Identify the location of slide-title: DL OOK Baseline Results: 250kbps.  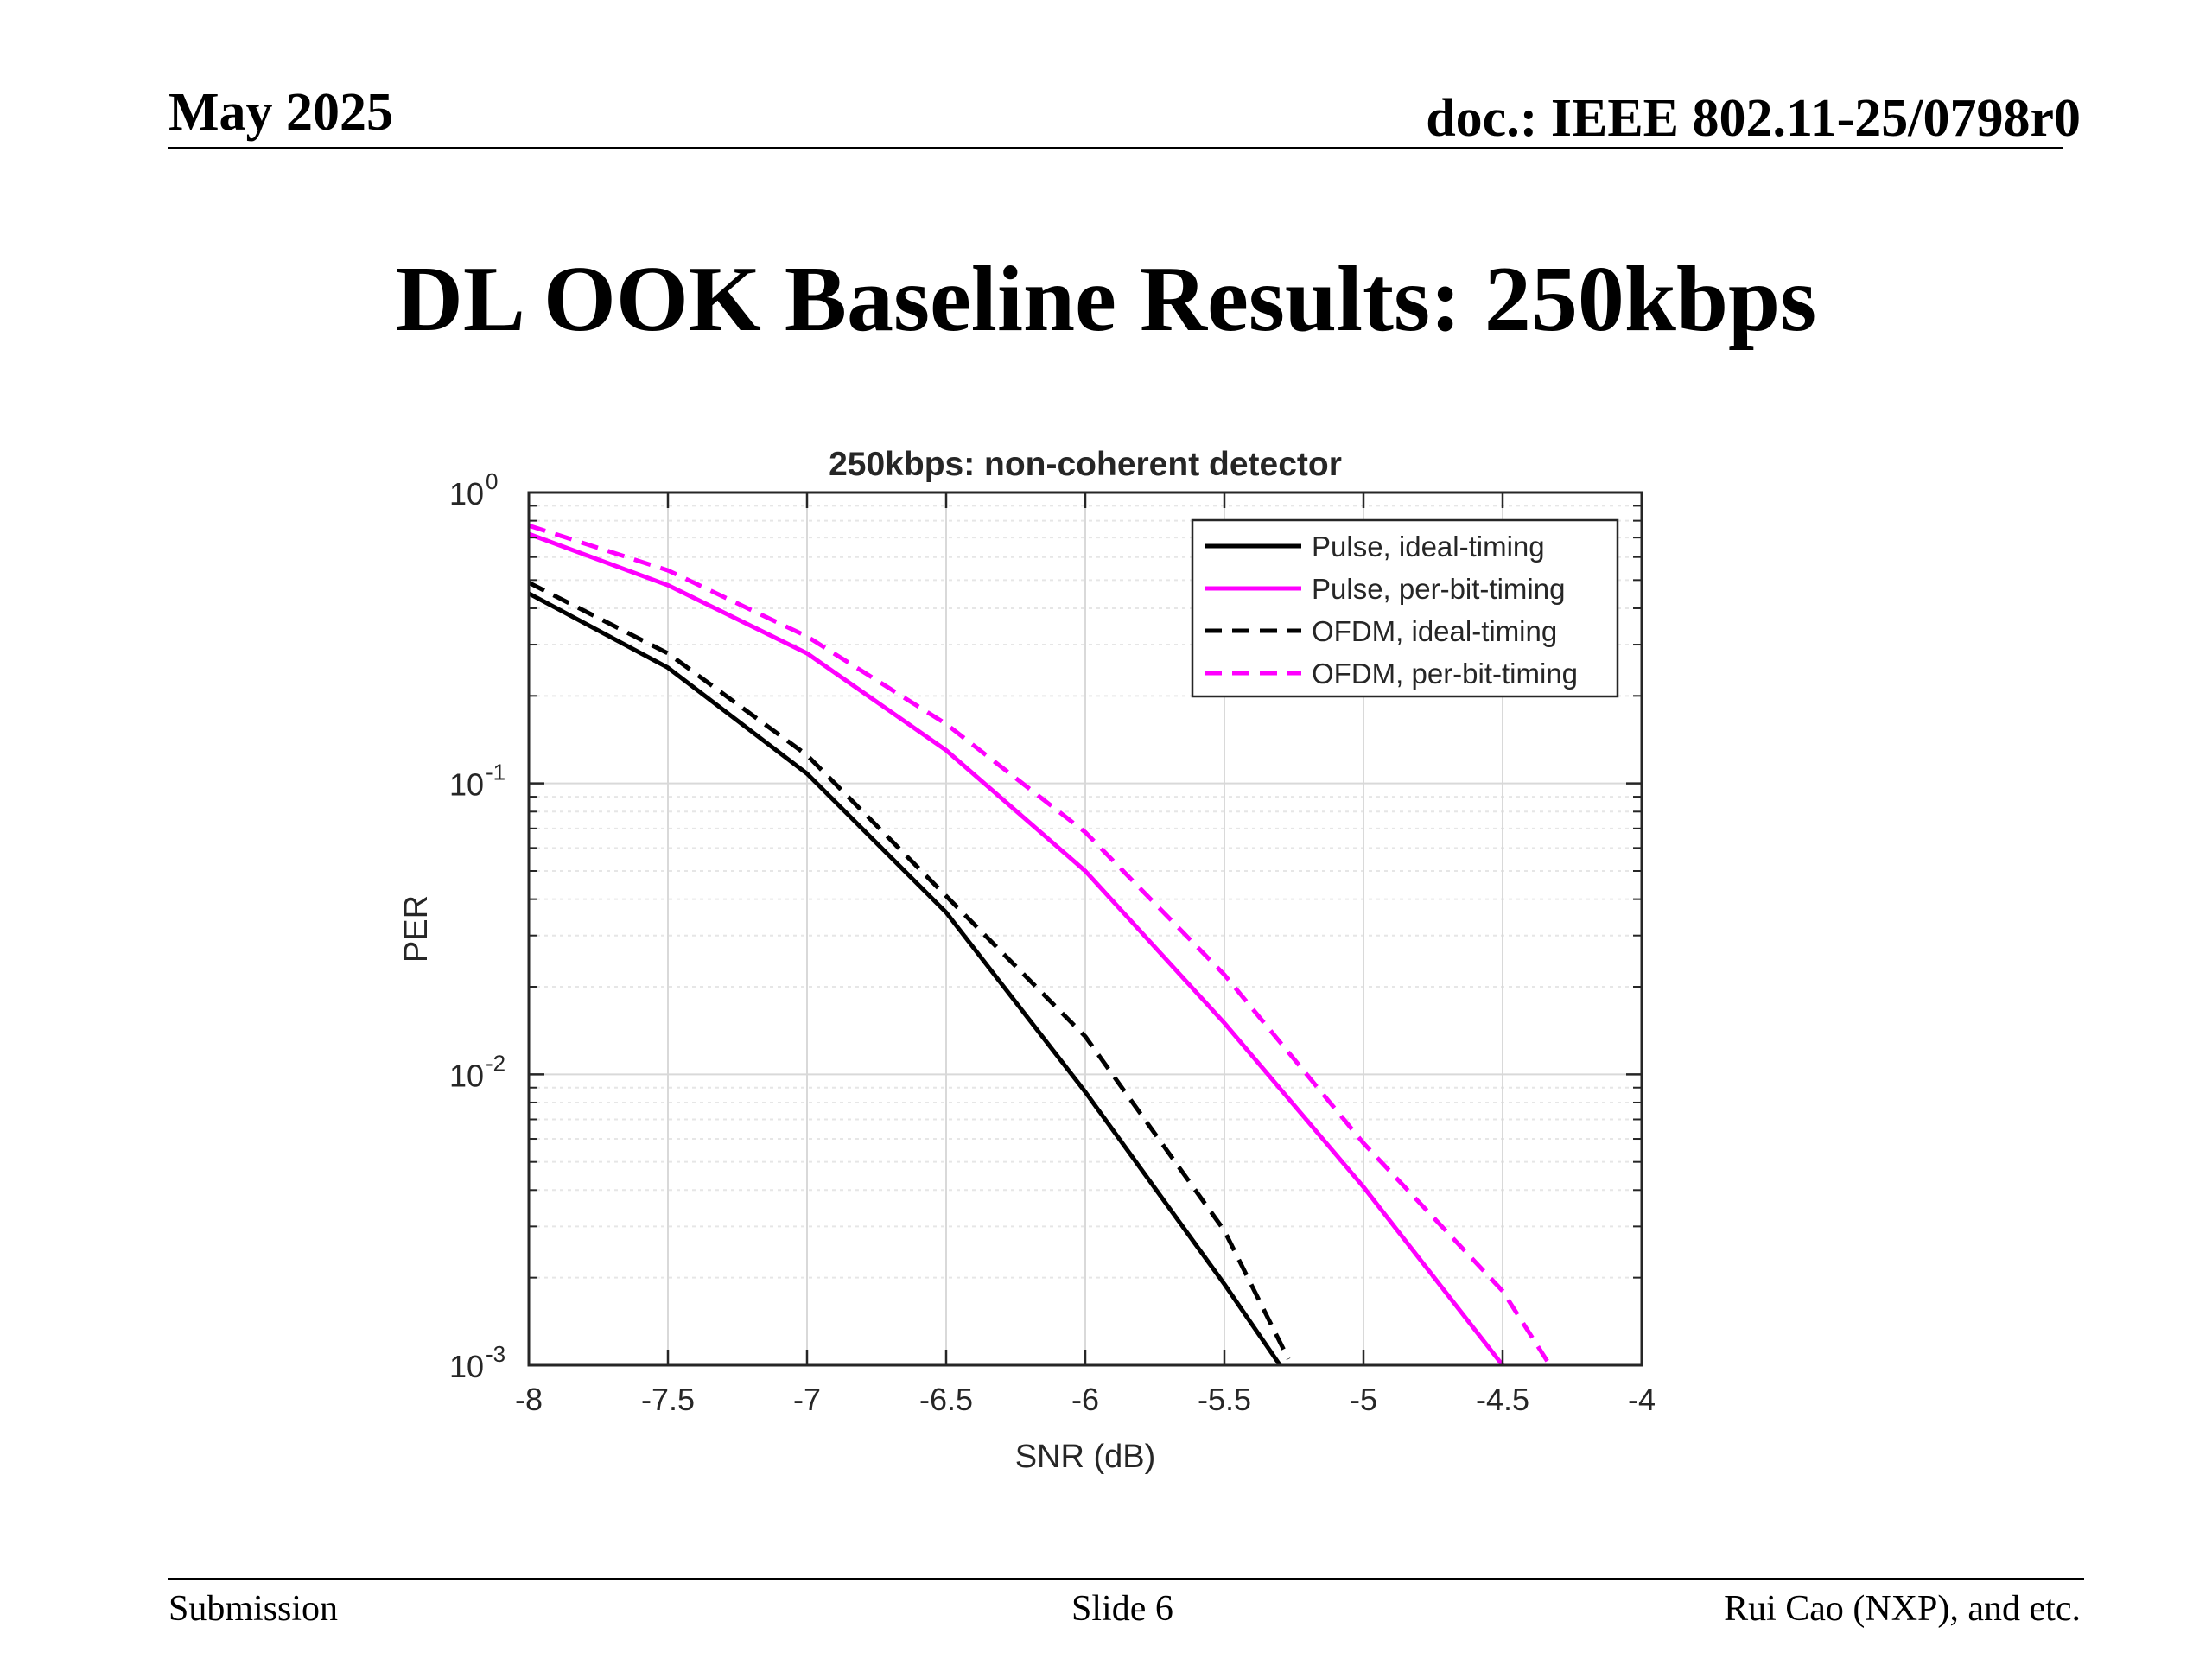
(1106, 299).